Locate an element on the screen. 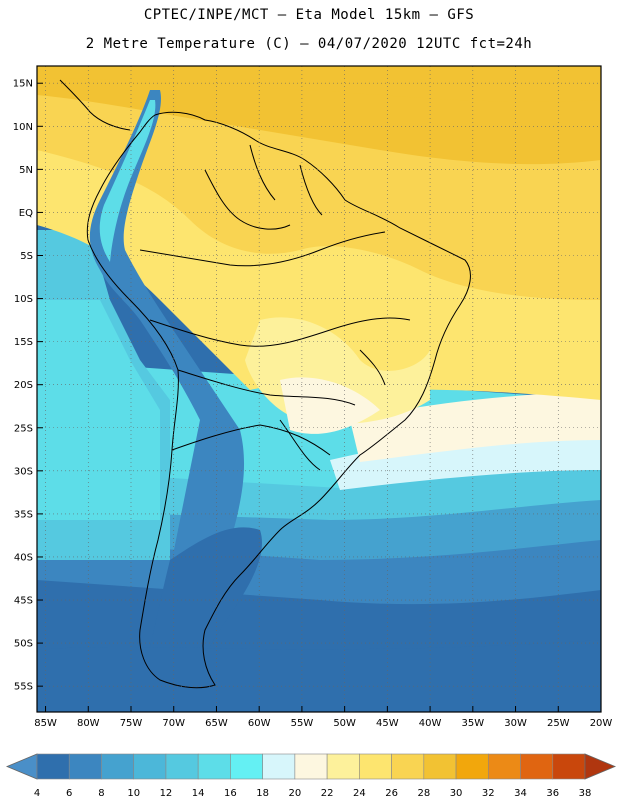 The height and width of the screenshot is (800, 618). colorbar-label: 26 is located at coordinates (391, 793).